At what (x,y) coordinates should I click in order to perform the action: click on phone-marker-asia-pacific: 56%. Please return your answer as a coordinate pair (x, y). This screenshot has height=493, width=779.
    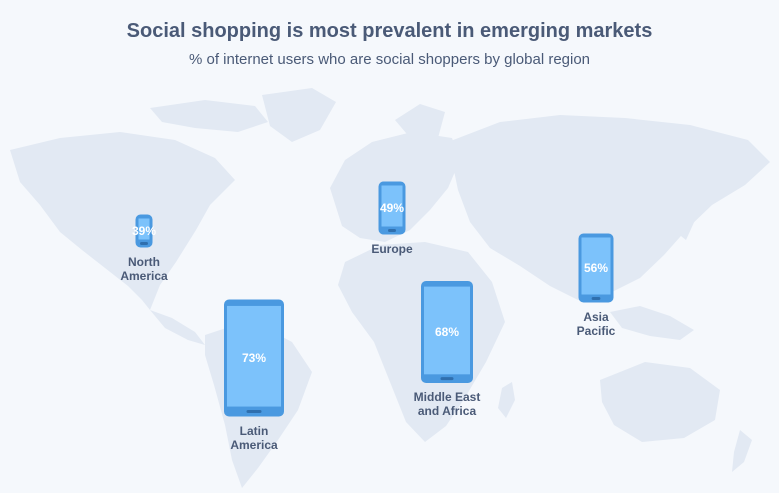
    Looking at the image, I should click on (596, 268).